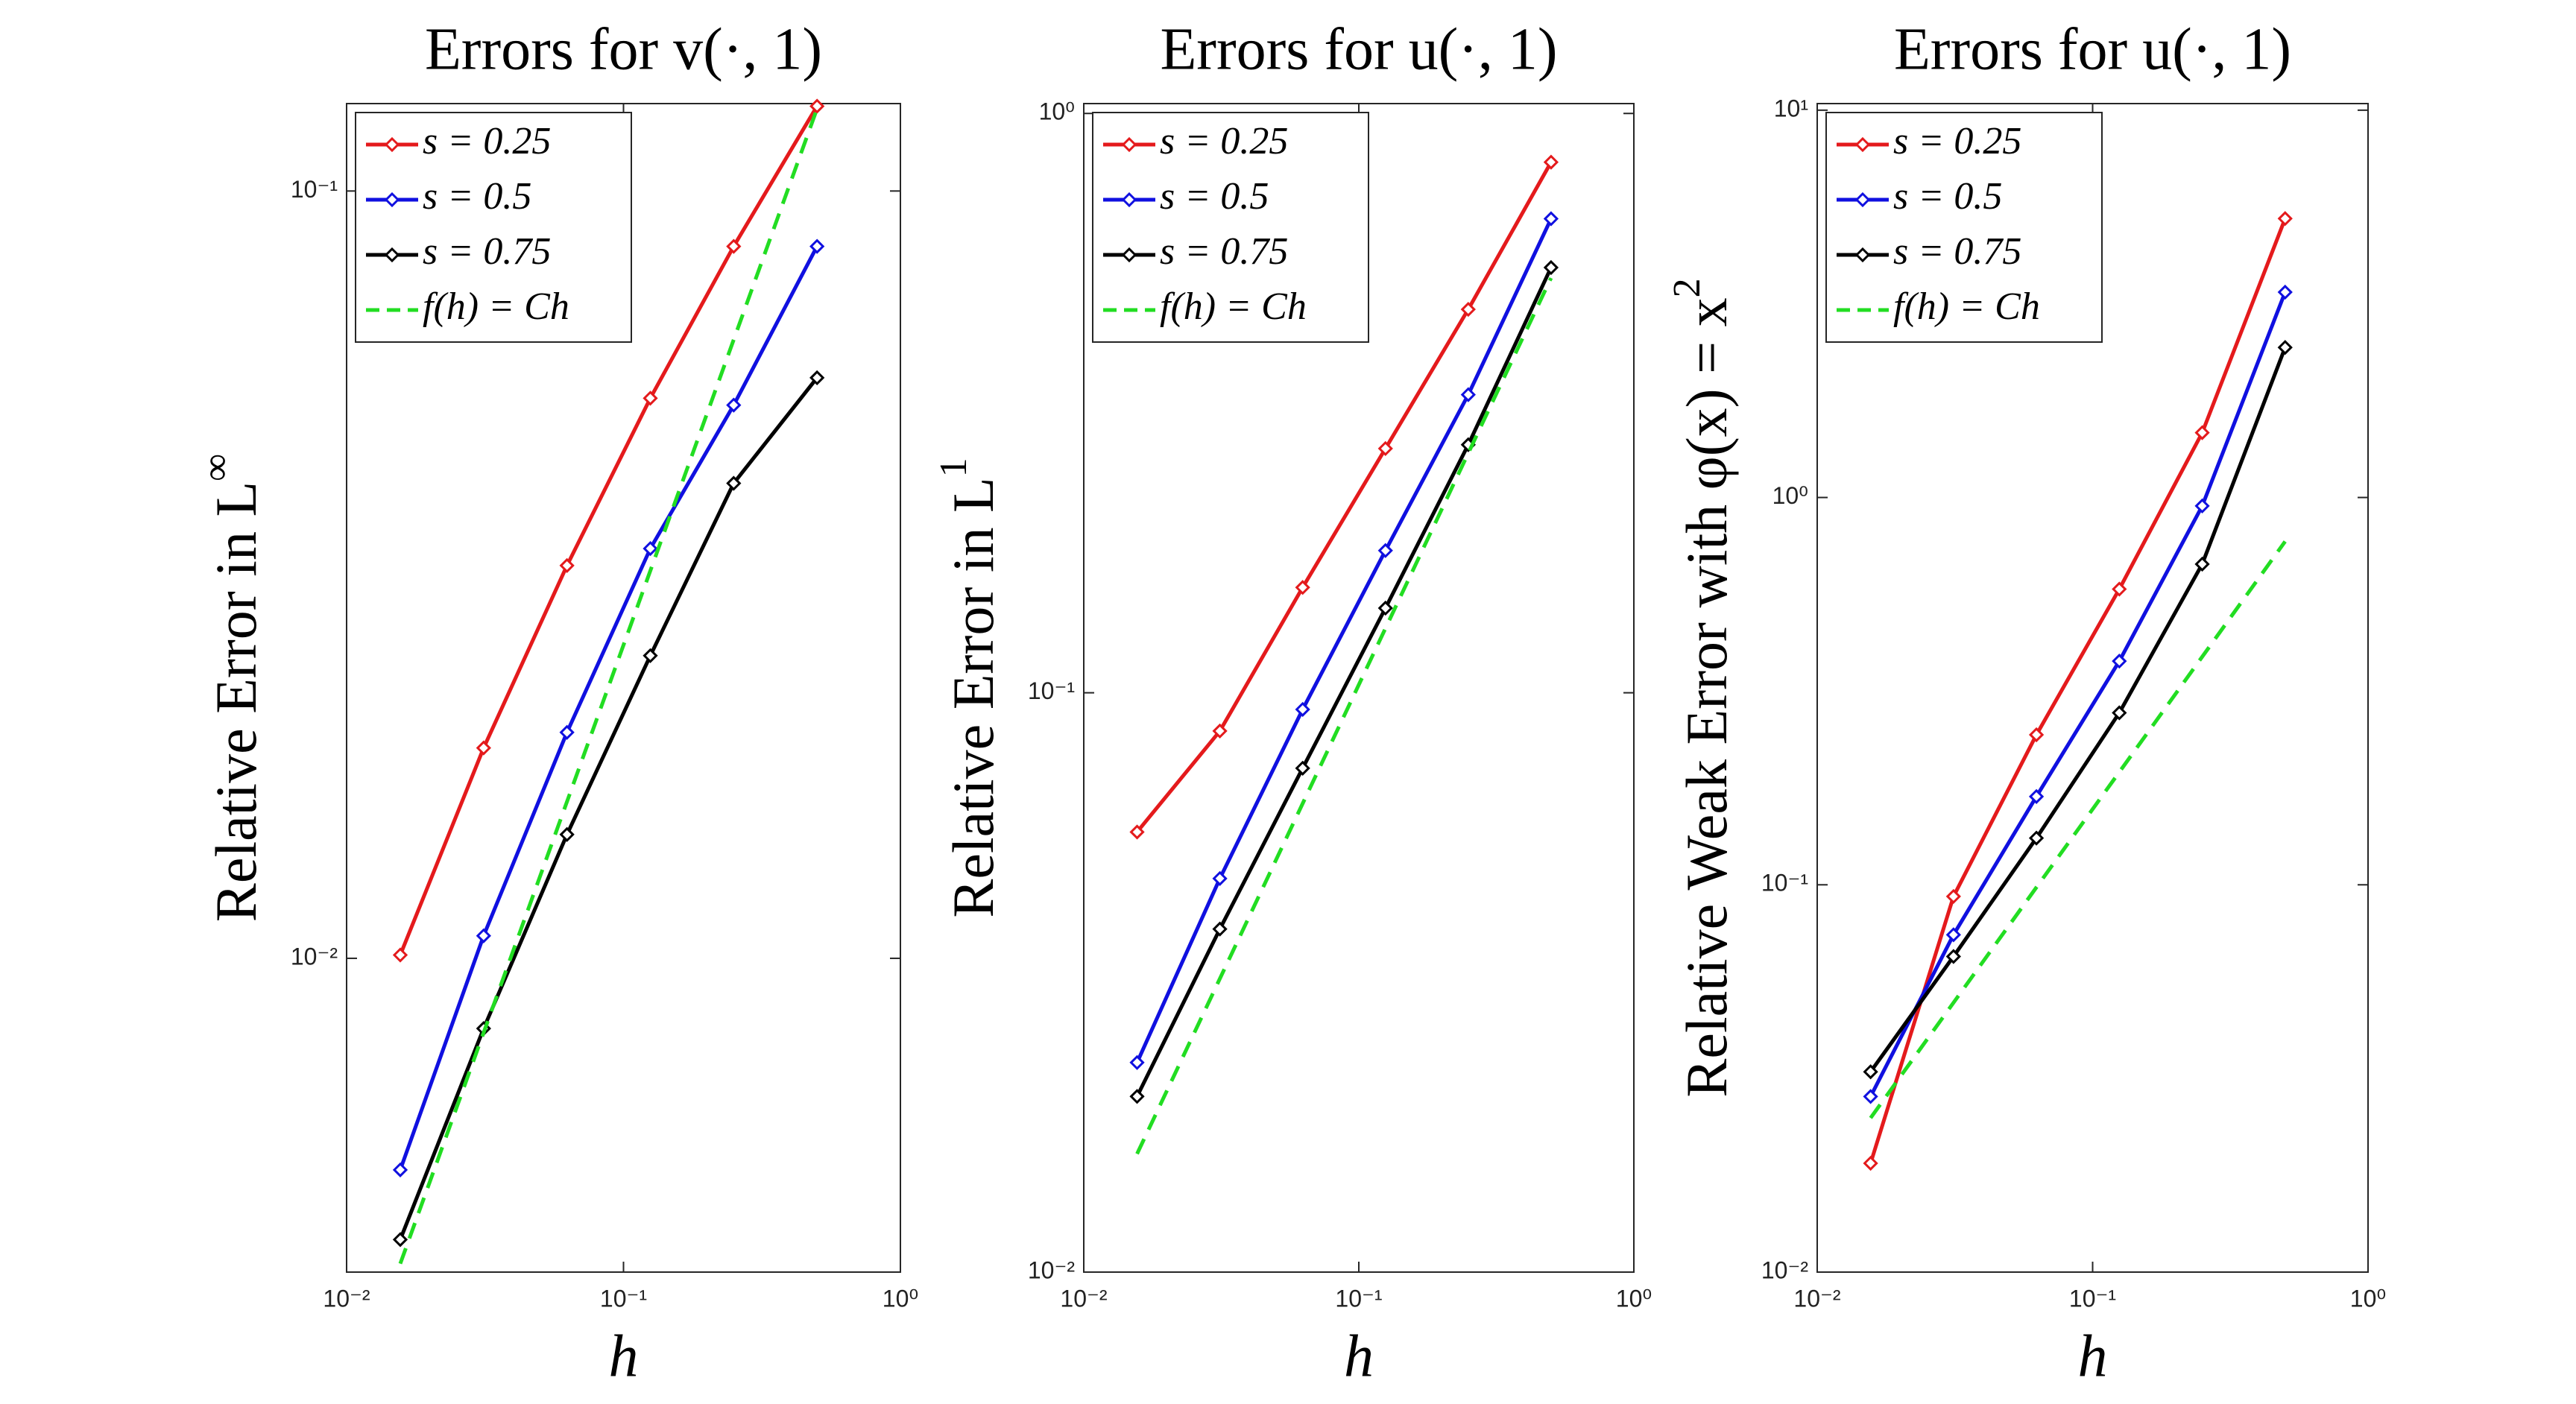 Image resolution: width=2576 pixels, height=1404 pixels. What do you see at coordinates (1057, 111) in the screenshot?
I see `y-tick-label: 10⁰` at bounding box center [1057, 111].